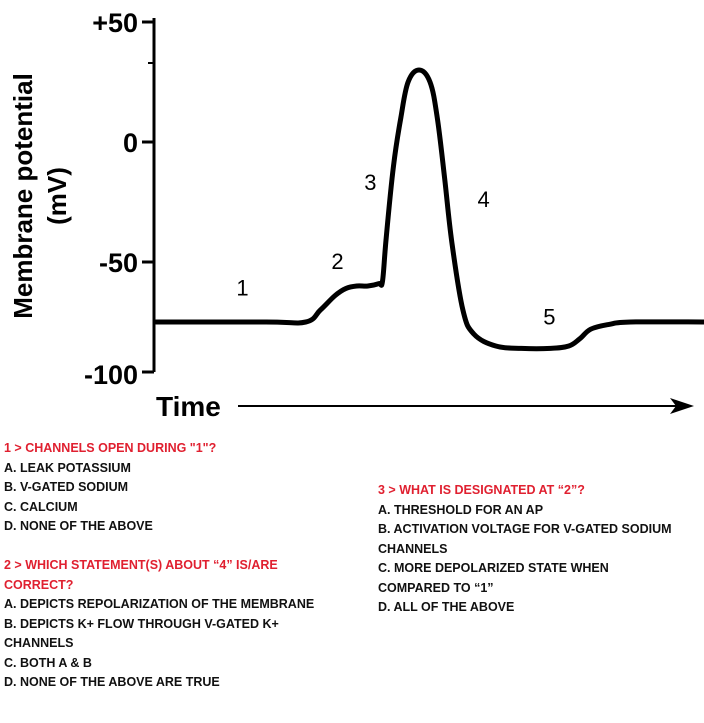  Describe the element at coordinates (370, 182) in the screenshot. I see `phase-label-3: 3` at that location.